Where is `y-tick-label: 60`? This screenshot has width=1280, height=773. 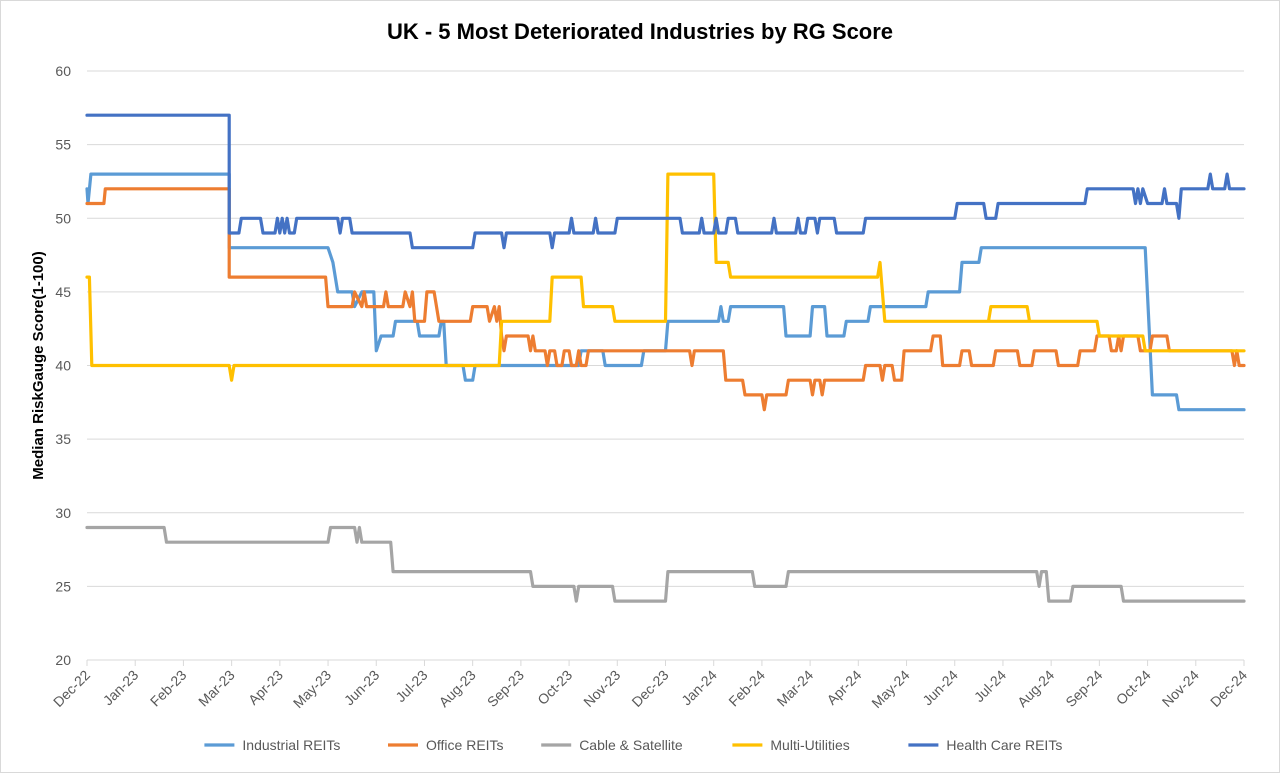
y-tick-label: 60 is located at coordinates (63, 71).